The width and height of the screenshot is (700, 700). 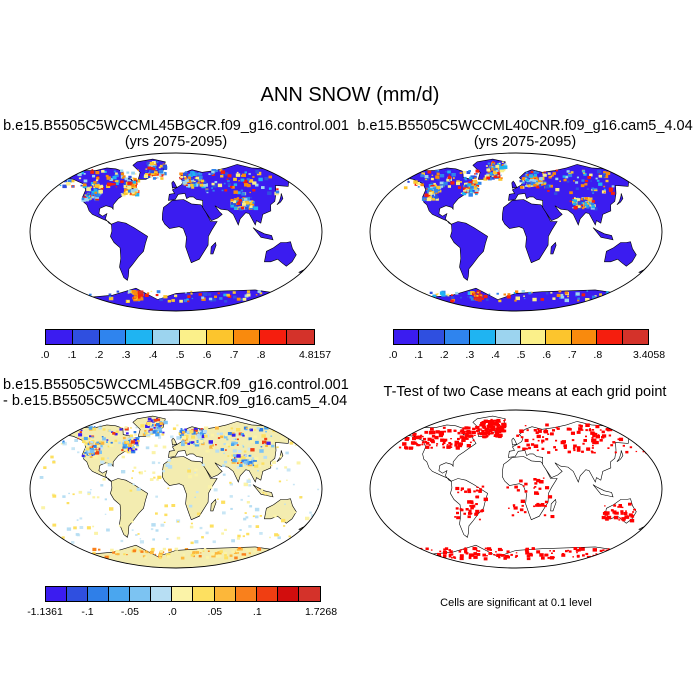 I want to click on land-japan, so click(x=280, y=456).